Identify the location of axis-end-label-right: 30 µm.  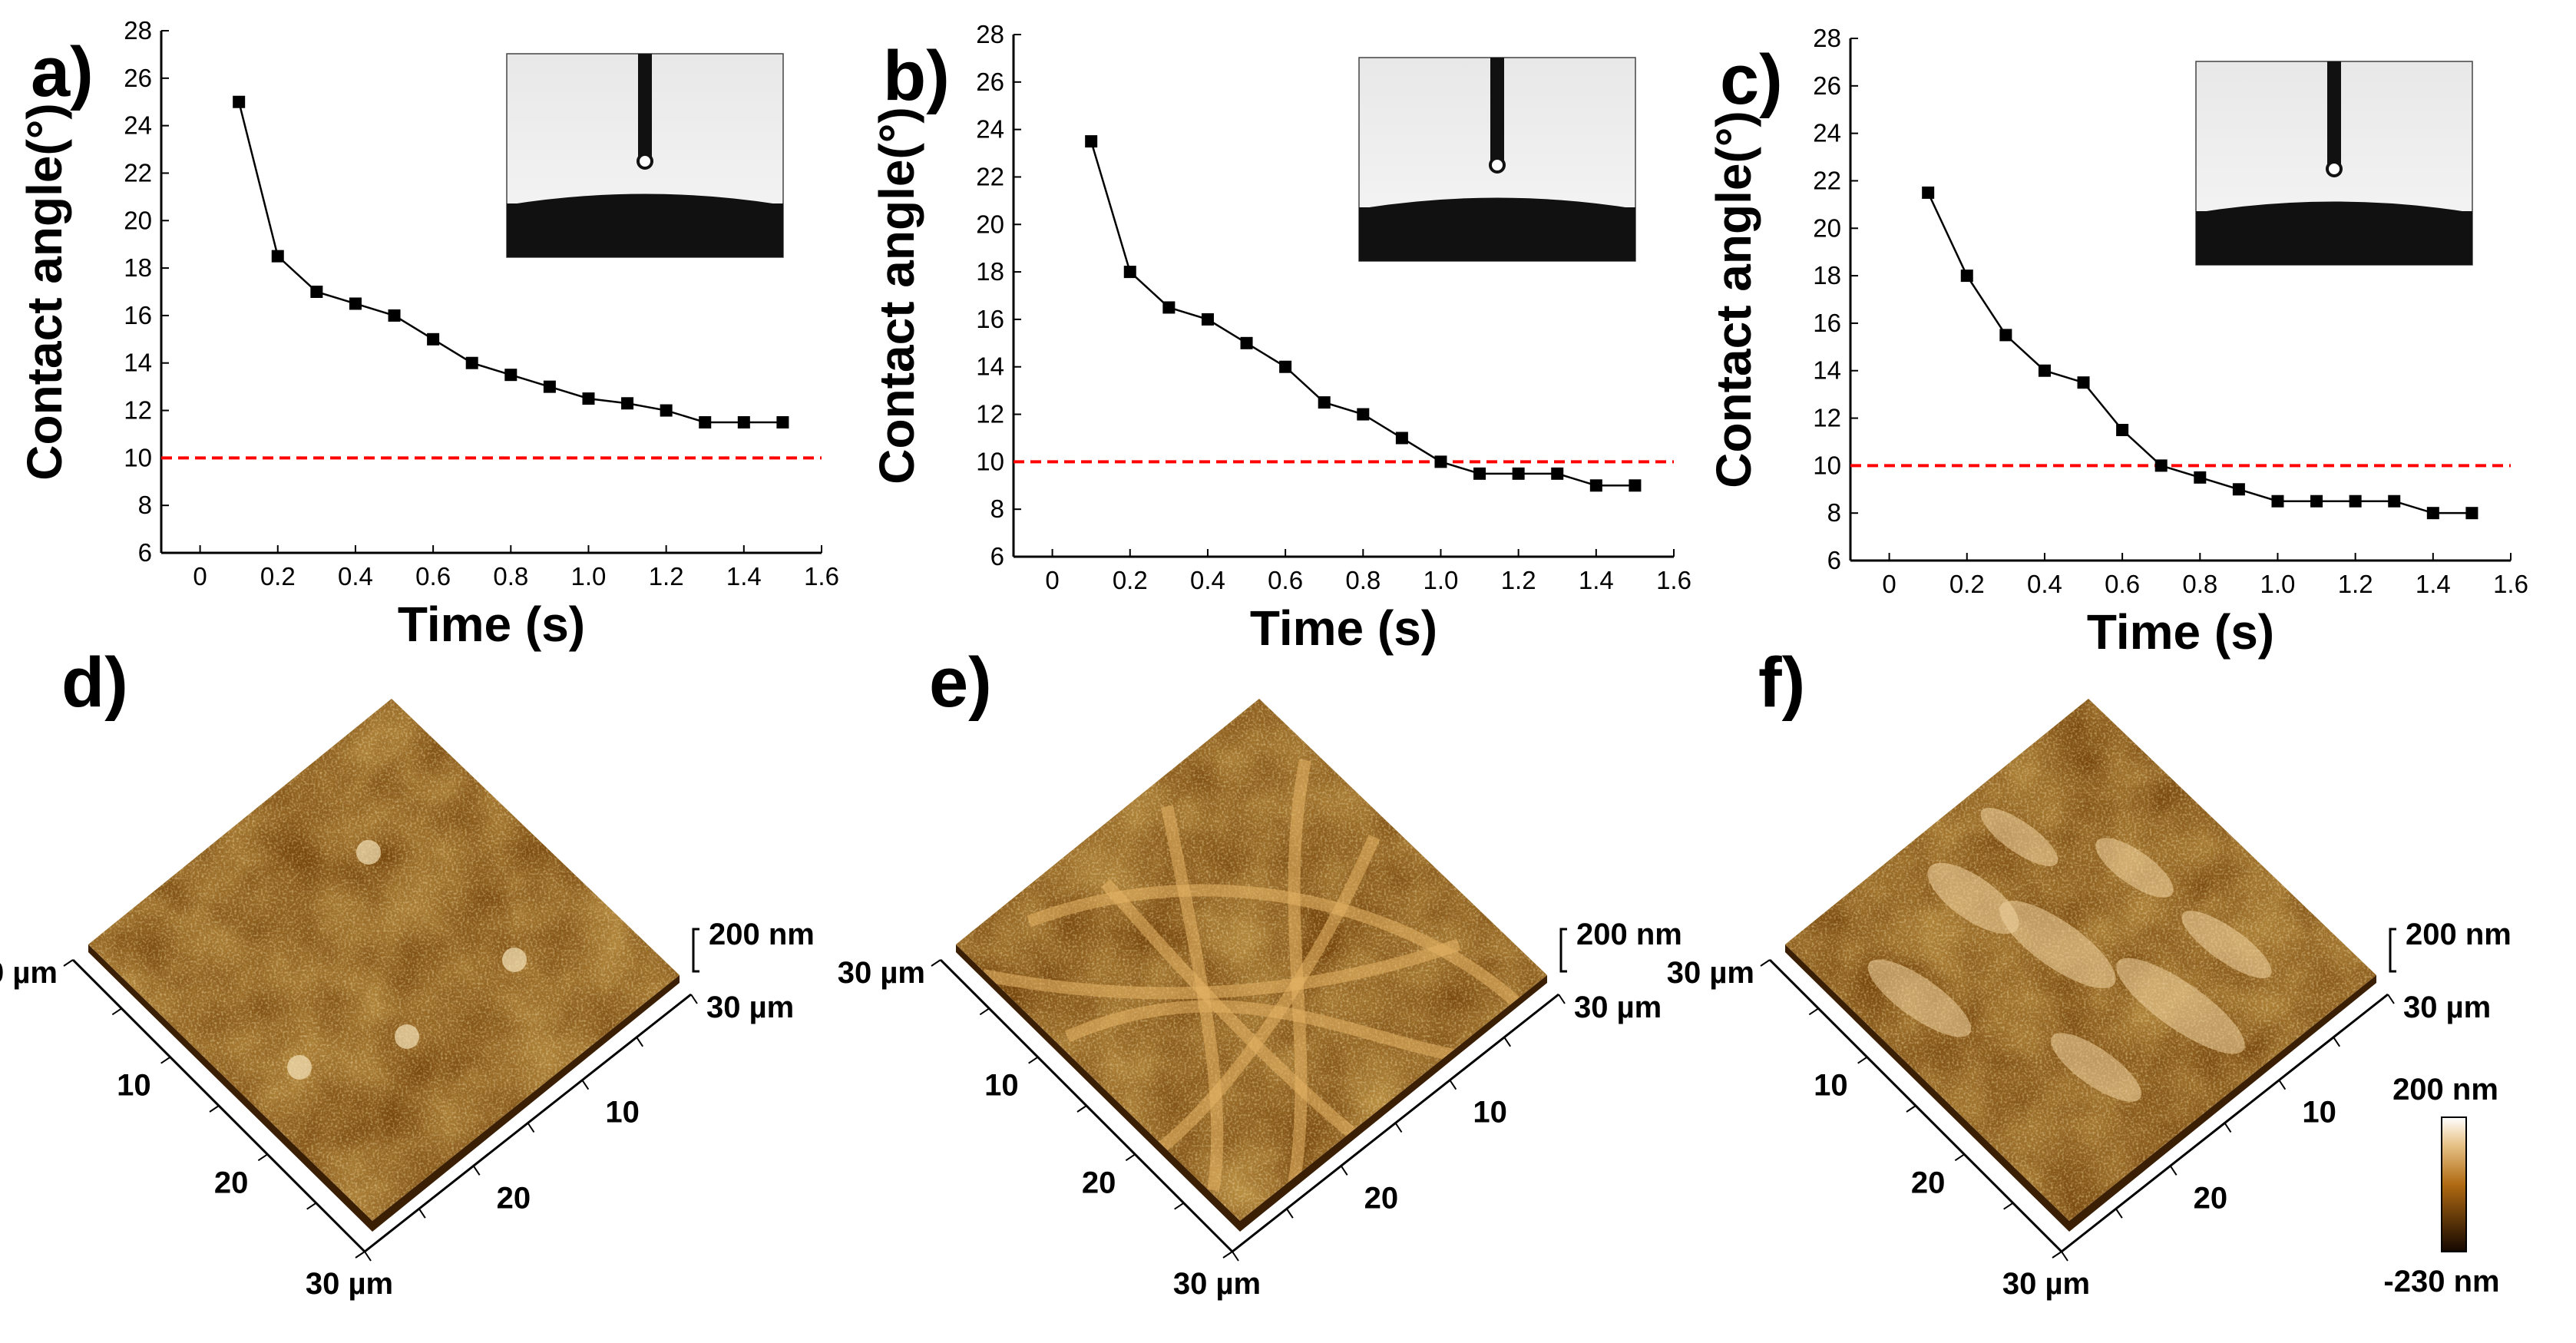
(1618, 1007).